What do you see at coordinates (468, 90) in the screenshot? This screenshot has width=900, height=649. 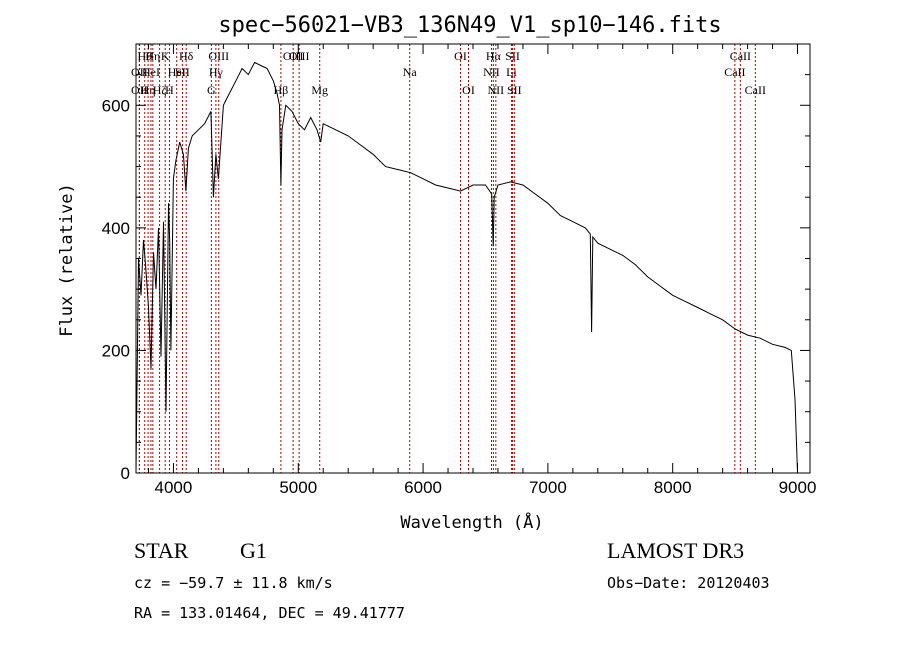 I see `line-label-21: OI` at bounding box center [468, 90].